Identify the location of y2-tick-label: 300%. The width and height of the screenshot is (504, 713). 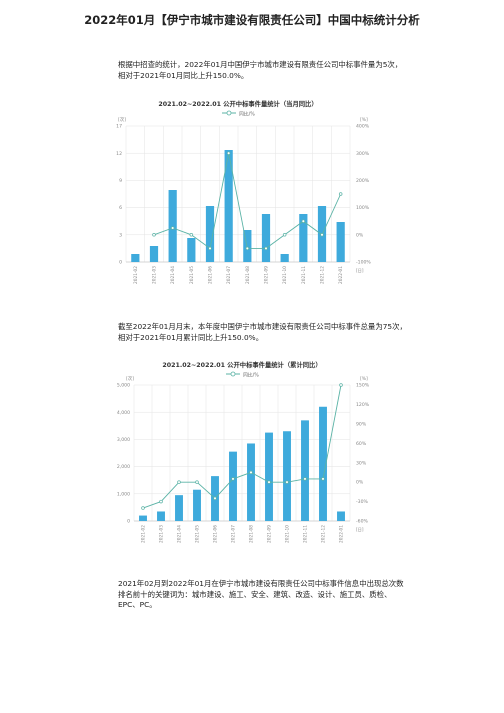
(363, 154).